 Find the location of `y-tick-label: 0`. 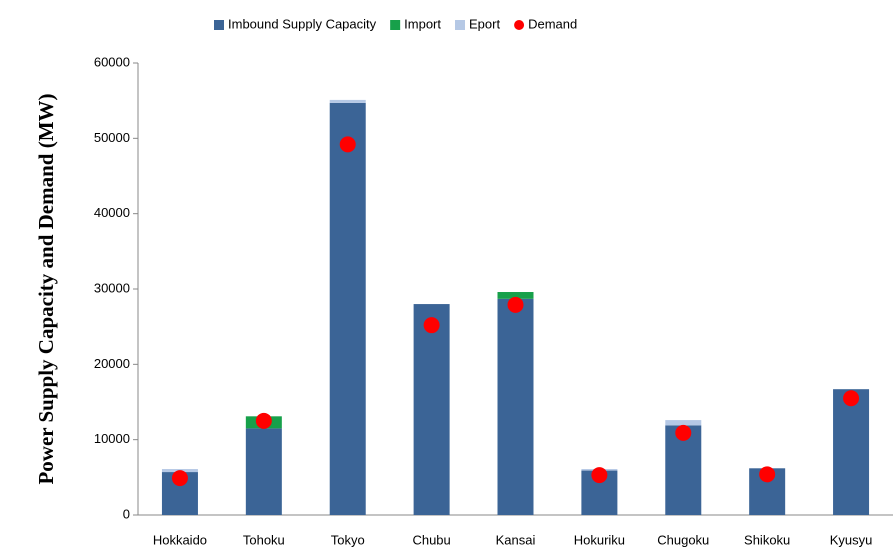

y-tick-label: 0 is located at coordinates (126, 513).